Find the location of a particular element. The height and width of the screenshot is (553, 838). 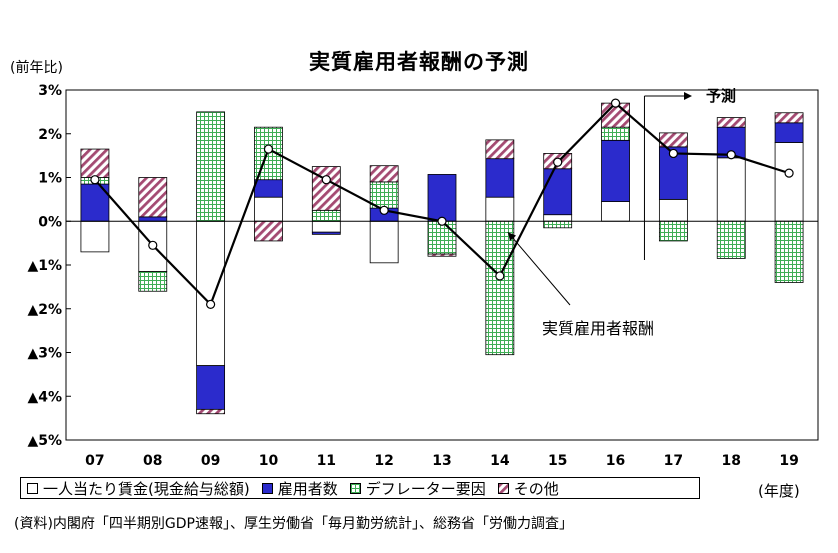

x-tick-label: 10 is located at coordinates (269, 461).